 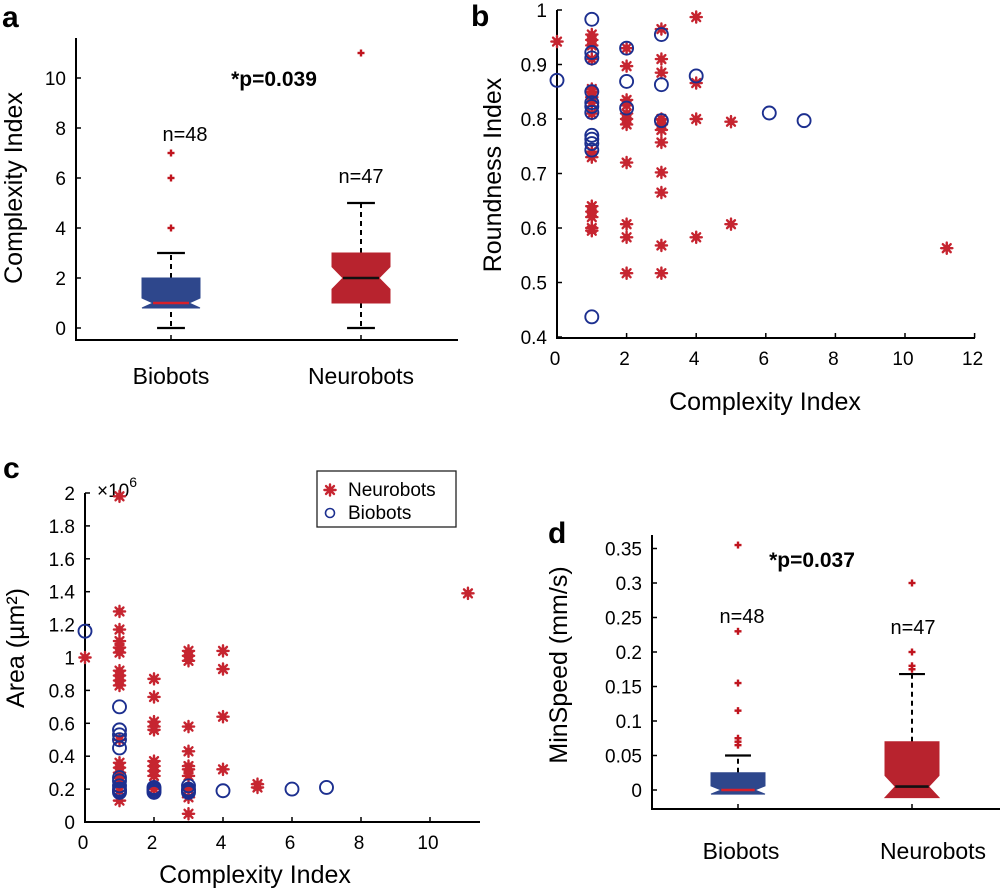 What do you see at coordinates (912, 628) in the screenshot?
I see `n-label-neurobots: n=47` at bounding box center [912, 628].